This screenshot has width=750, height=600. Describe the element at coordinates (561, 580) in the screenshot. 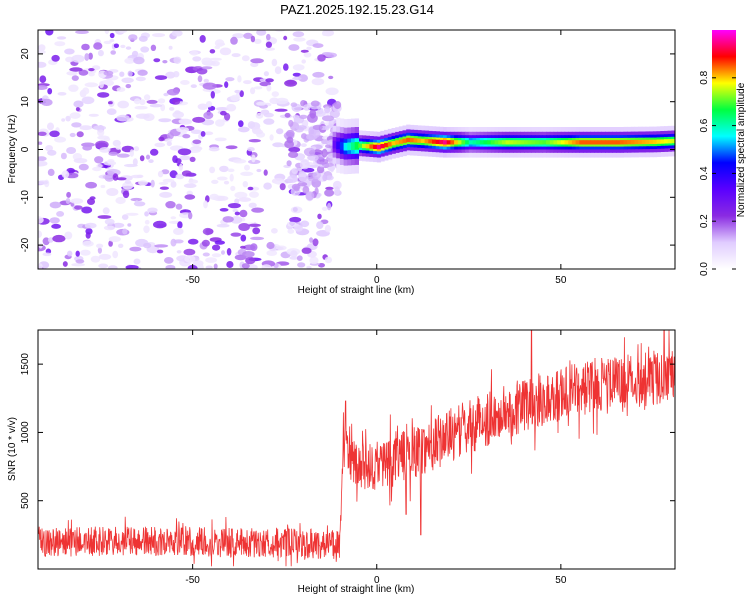

I see `x-tick-label: 50` at that location.